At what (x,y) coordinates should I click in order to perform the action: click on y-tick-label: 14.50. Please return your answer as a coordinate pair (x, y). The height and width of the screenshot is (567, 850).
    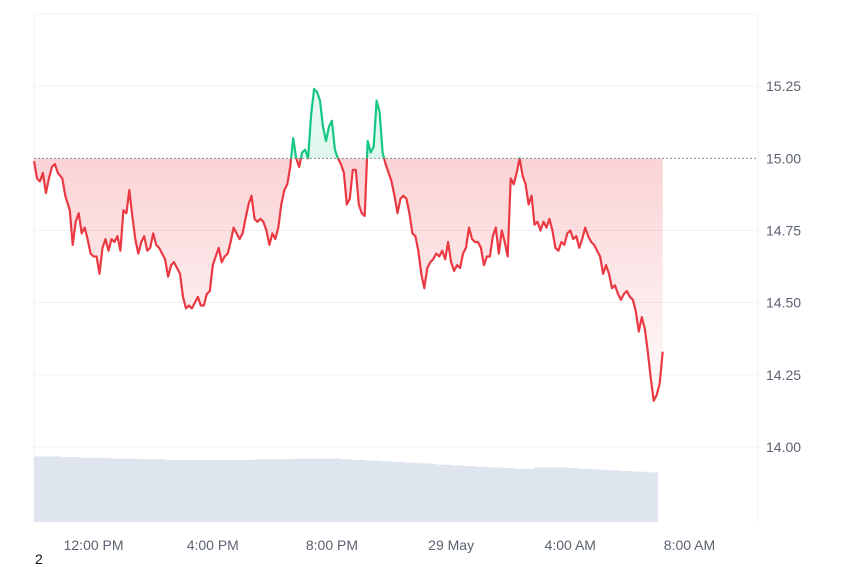
    Looking at the image, I should click on (783, 303).